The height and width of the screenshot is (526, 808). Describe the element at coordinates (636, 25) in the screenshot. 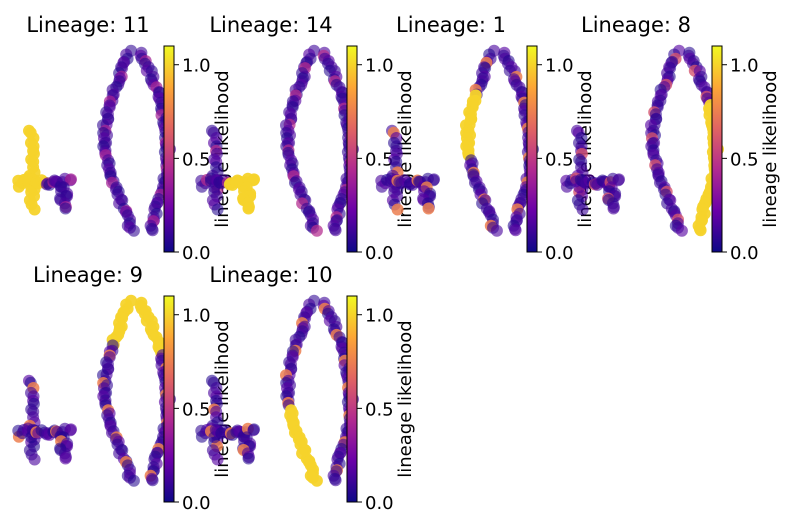

I see `panel-title: Lineage: 8` at that location.